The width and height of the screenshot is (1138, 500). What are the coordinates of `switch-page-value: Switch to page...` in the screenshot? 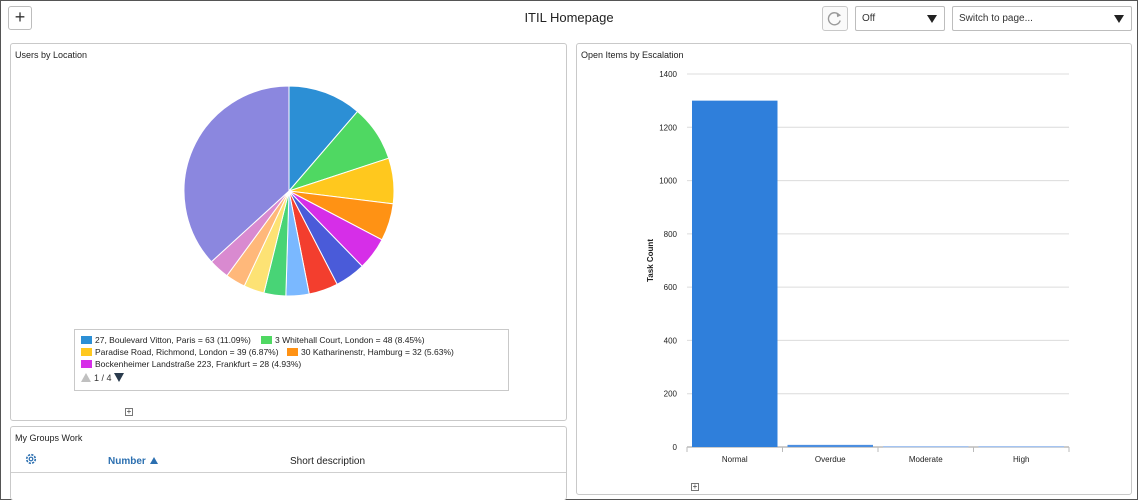 It's located at (996, 18).